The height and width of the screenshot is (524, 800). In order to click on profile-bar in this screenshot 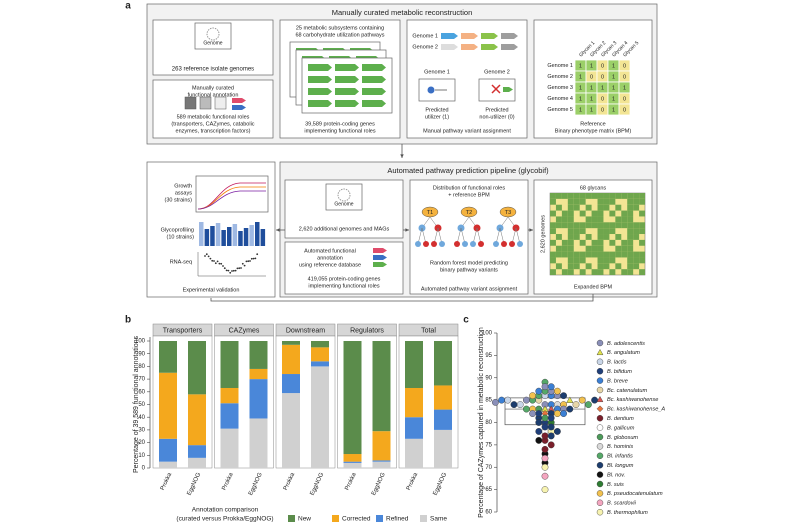, I will do `click(207, 237)`.